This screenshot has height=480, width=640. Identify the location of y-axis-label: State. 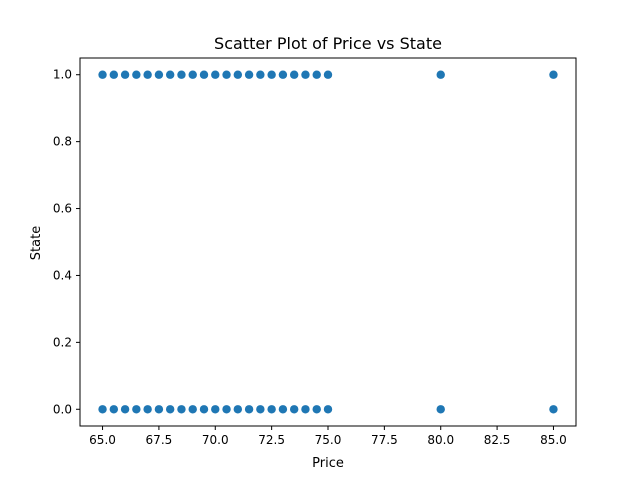
(36, 243).